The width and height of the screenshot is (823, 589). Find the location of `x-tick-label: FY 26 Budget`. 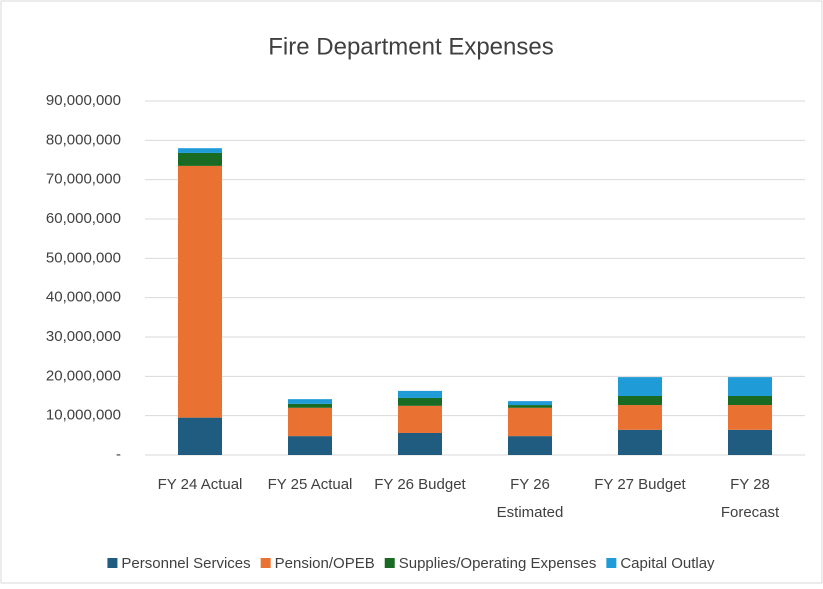

x-tick-label: FY 26 Budget is located at coordinates (420, 484).